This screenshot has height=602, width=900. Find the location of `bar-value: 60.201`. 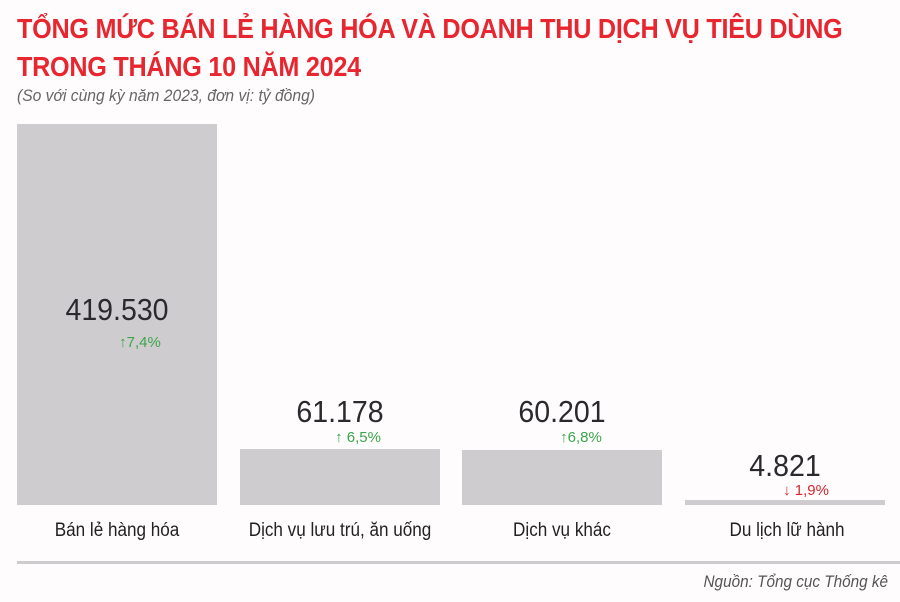

bar-value: 60.201 is located at coordinates (562, 411).